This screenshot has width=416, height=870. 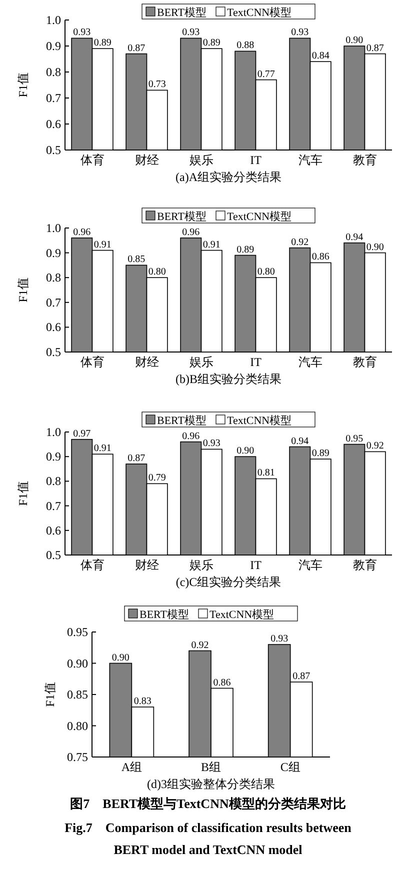 What do you see at coordinates (211, 784) in the screenshot?
I see `text: (d)3组实验整体分类结果` at bounding box center [211, 784].